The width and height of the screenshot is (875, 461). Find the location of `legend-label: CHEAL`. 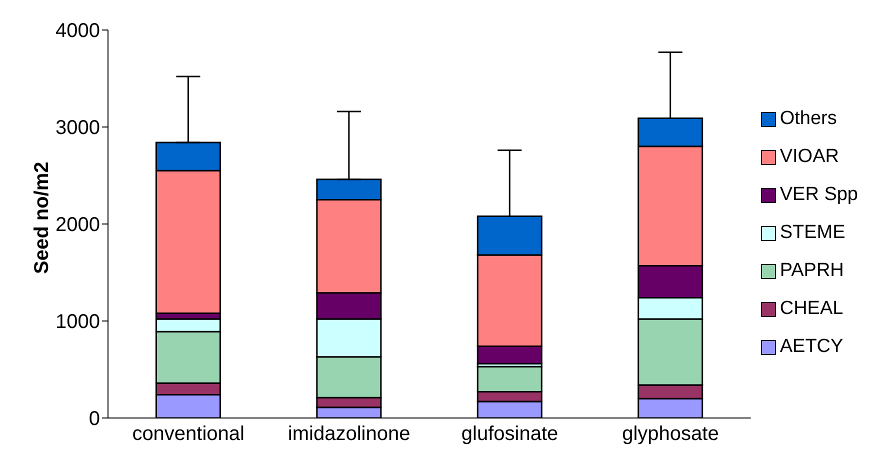

legend-label: CHEAL is located at coordinates (812, 309).